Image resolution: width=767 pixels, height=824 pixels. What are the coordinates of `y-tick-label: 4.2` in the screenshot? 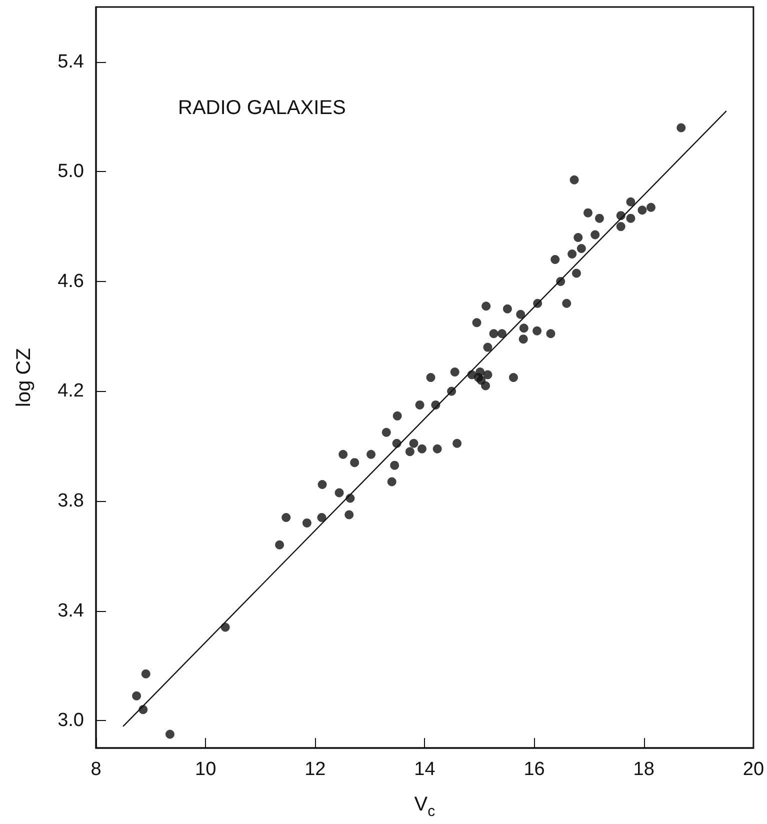 It's located at (71, 391).